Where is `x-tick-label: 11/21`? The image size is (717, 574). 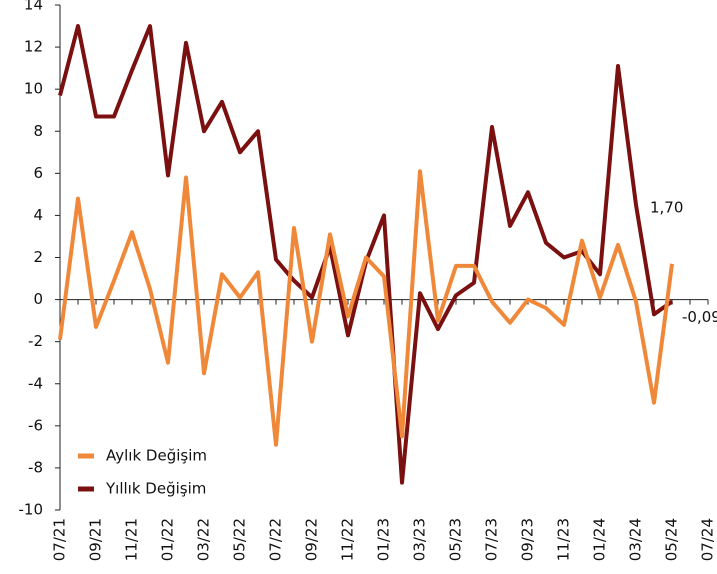 x-tick-label: 11/21 is located at coordinates (132, 539).